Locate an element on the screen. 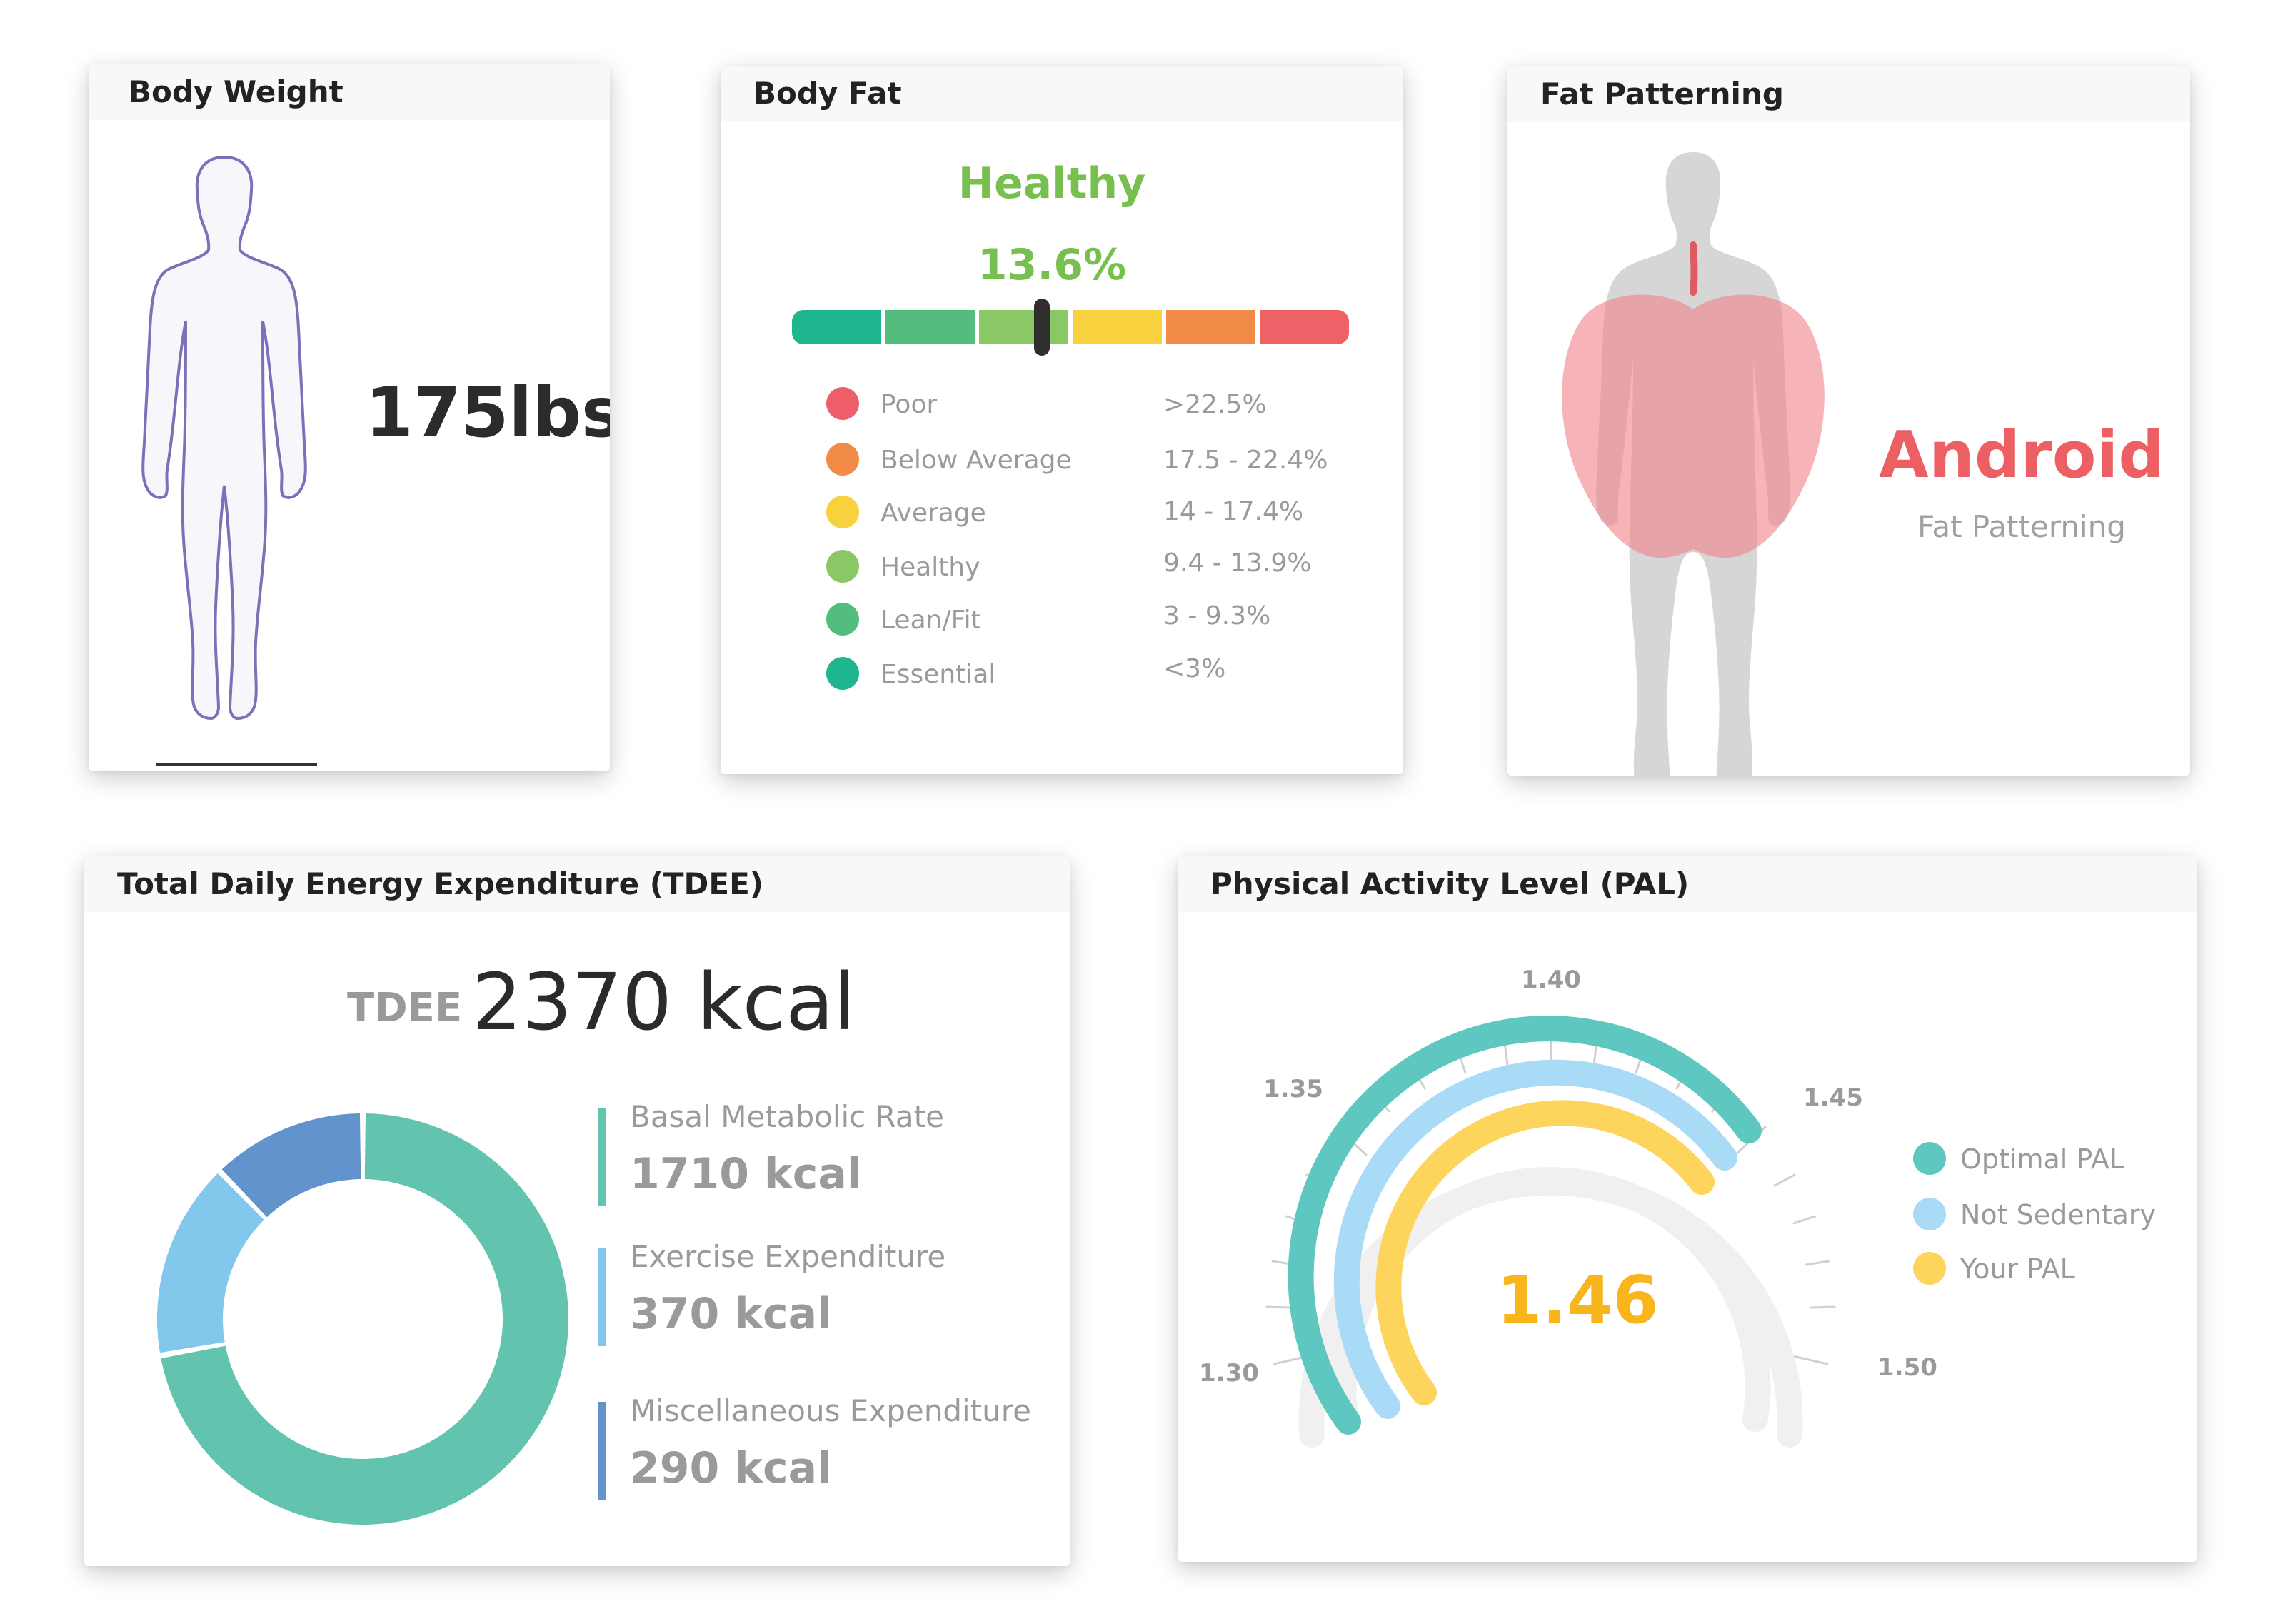  gauge-tick-label: 1.45 is located at coordinates (1833, 1097).